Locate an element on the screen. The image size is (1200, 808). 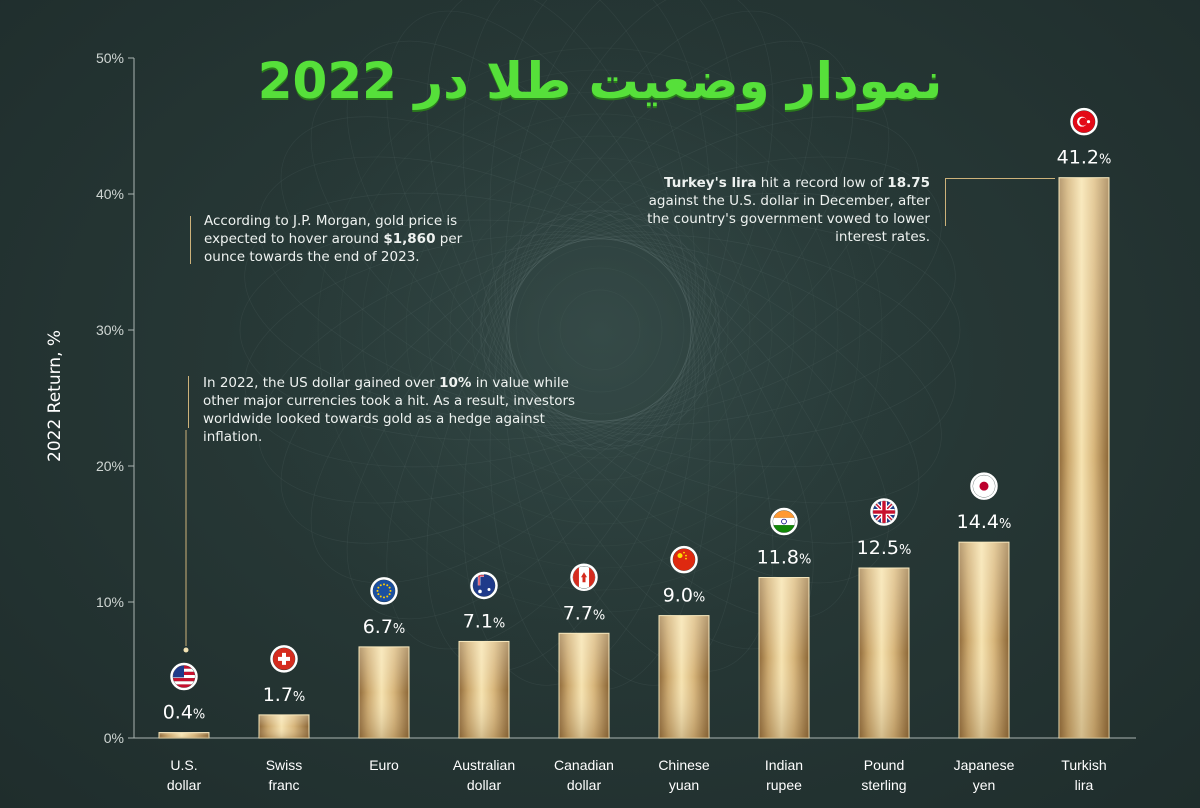
note-jpmorgan-marker is located at coordinates (190, 240).